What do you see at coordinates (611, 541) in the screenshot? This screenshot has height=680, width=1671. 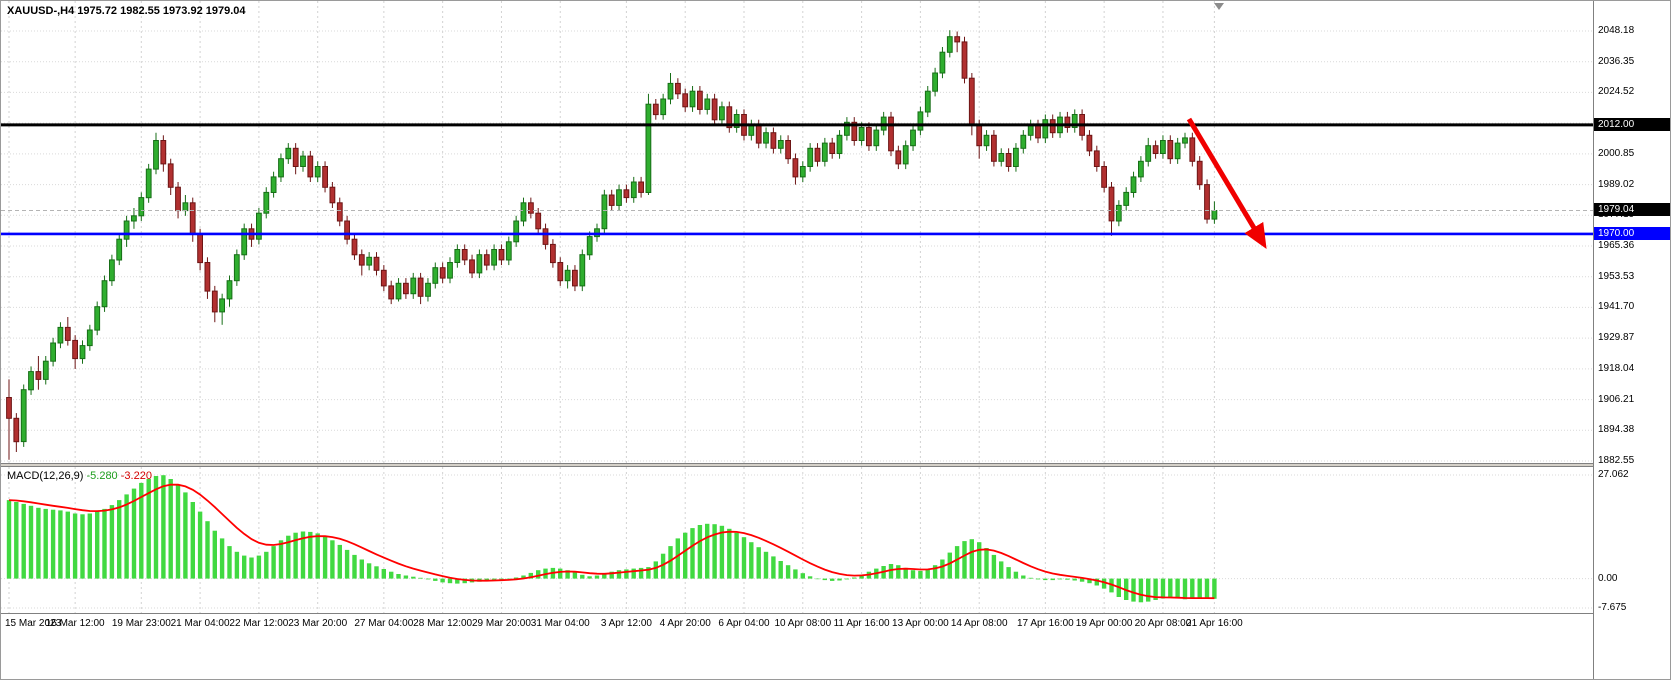 I see `macd-signal-line` at bounding box center [611, 541].